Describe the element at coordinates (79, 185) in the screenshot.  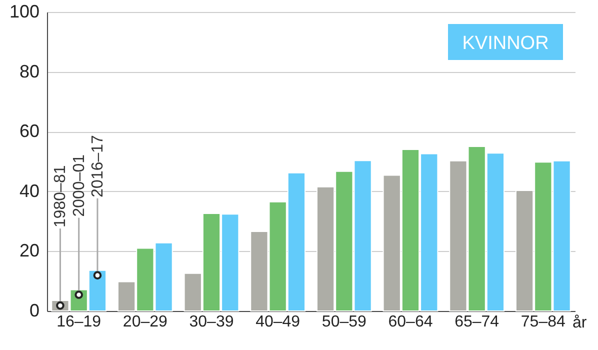
I see `text: 2000–01` at that location.